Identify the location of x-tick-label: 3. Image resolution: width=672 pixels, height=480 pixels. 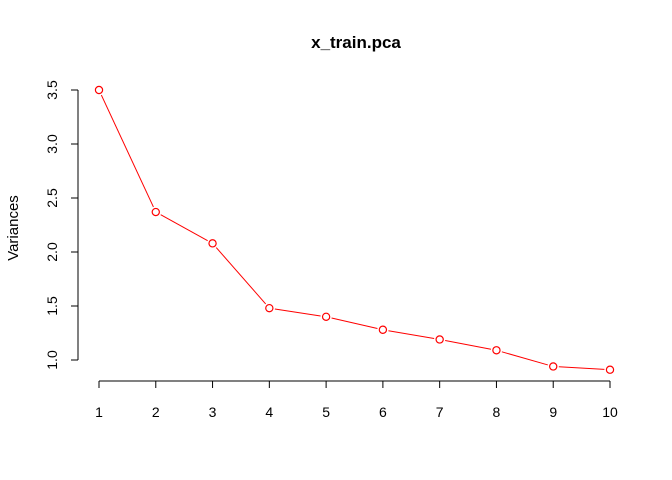
(213, 412).